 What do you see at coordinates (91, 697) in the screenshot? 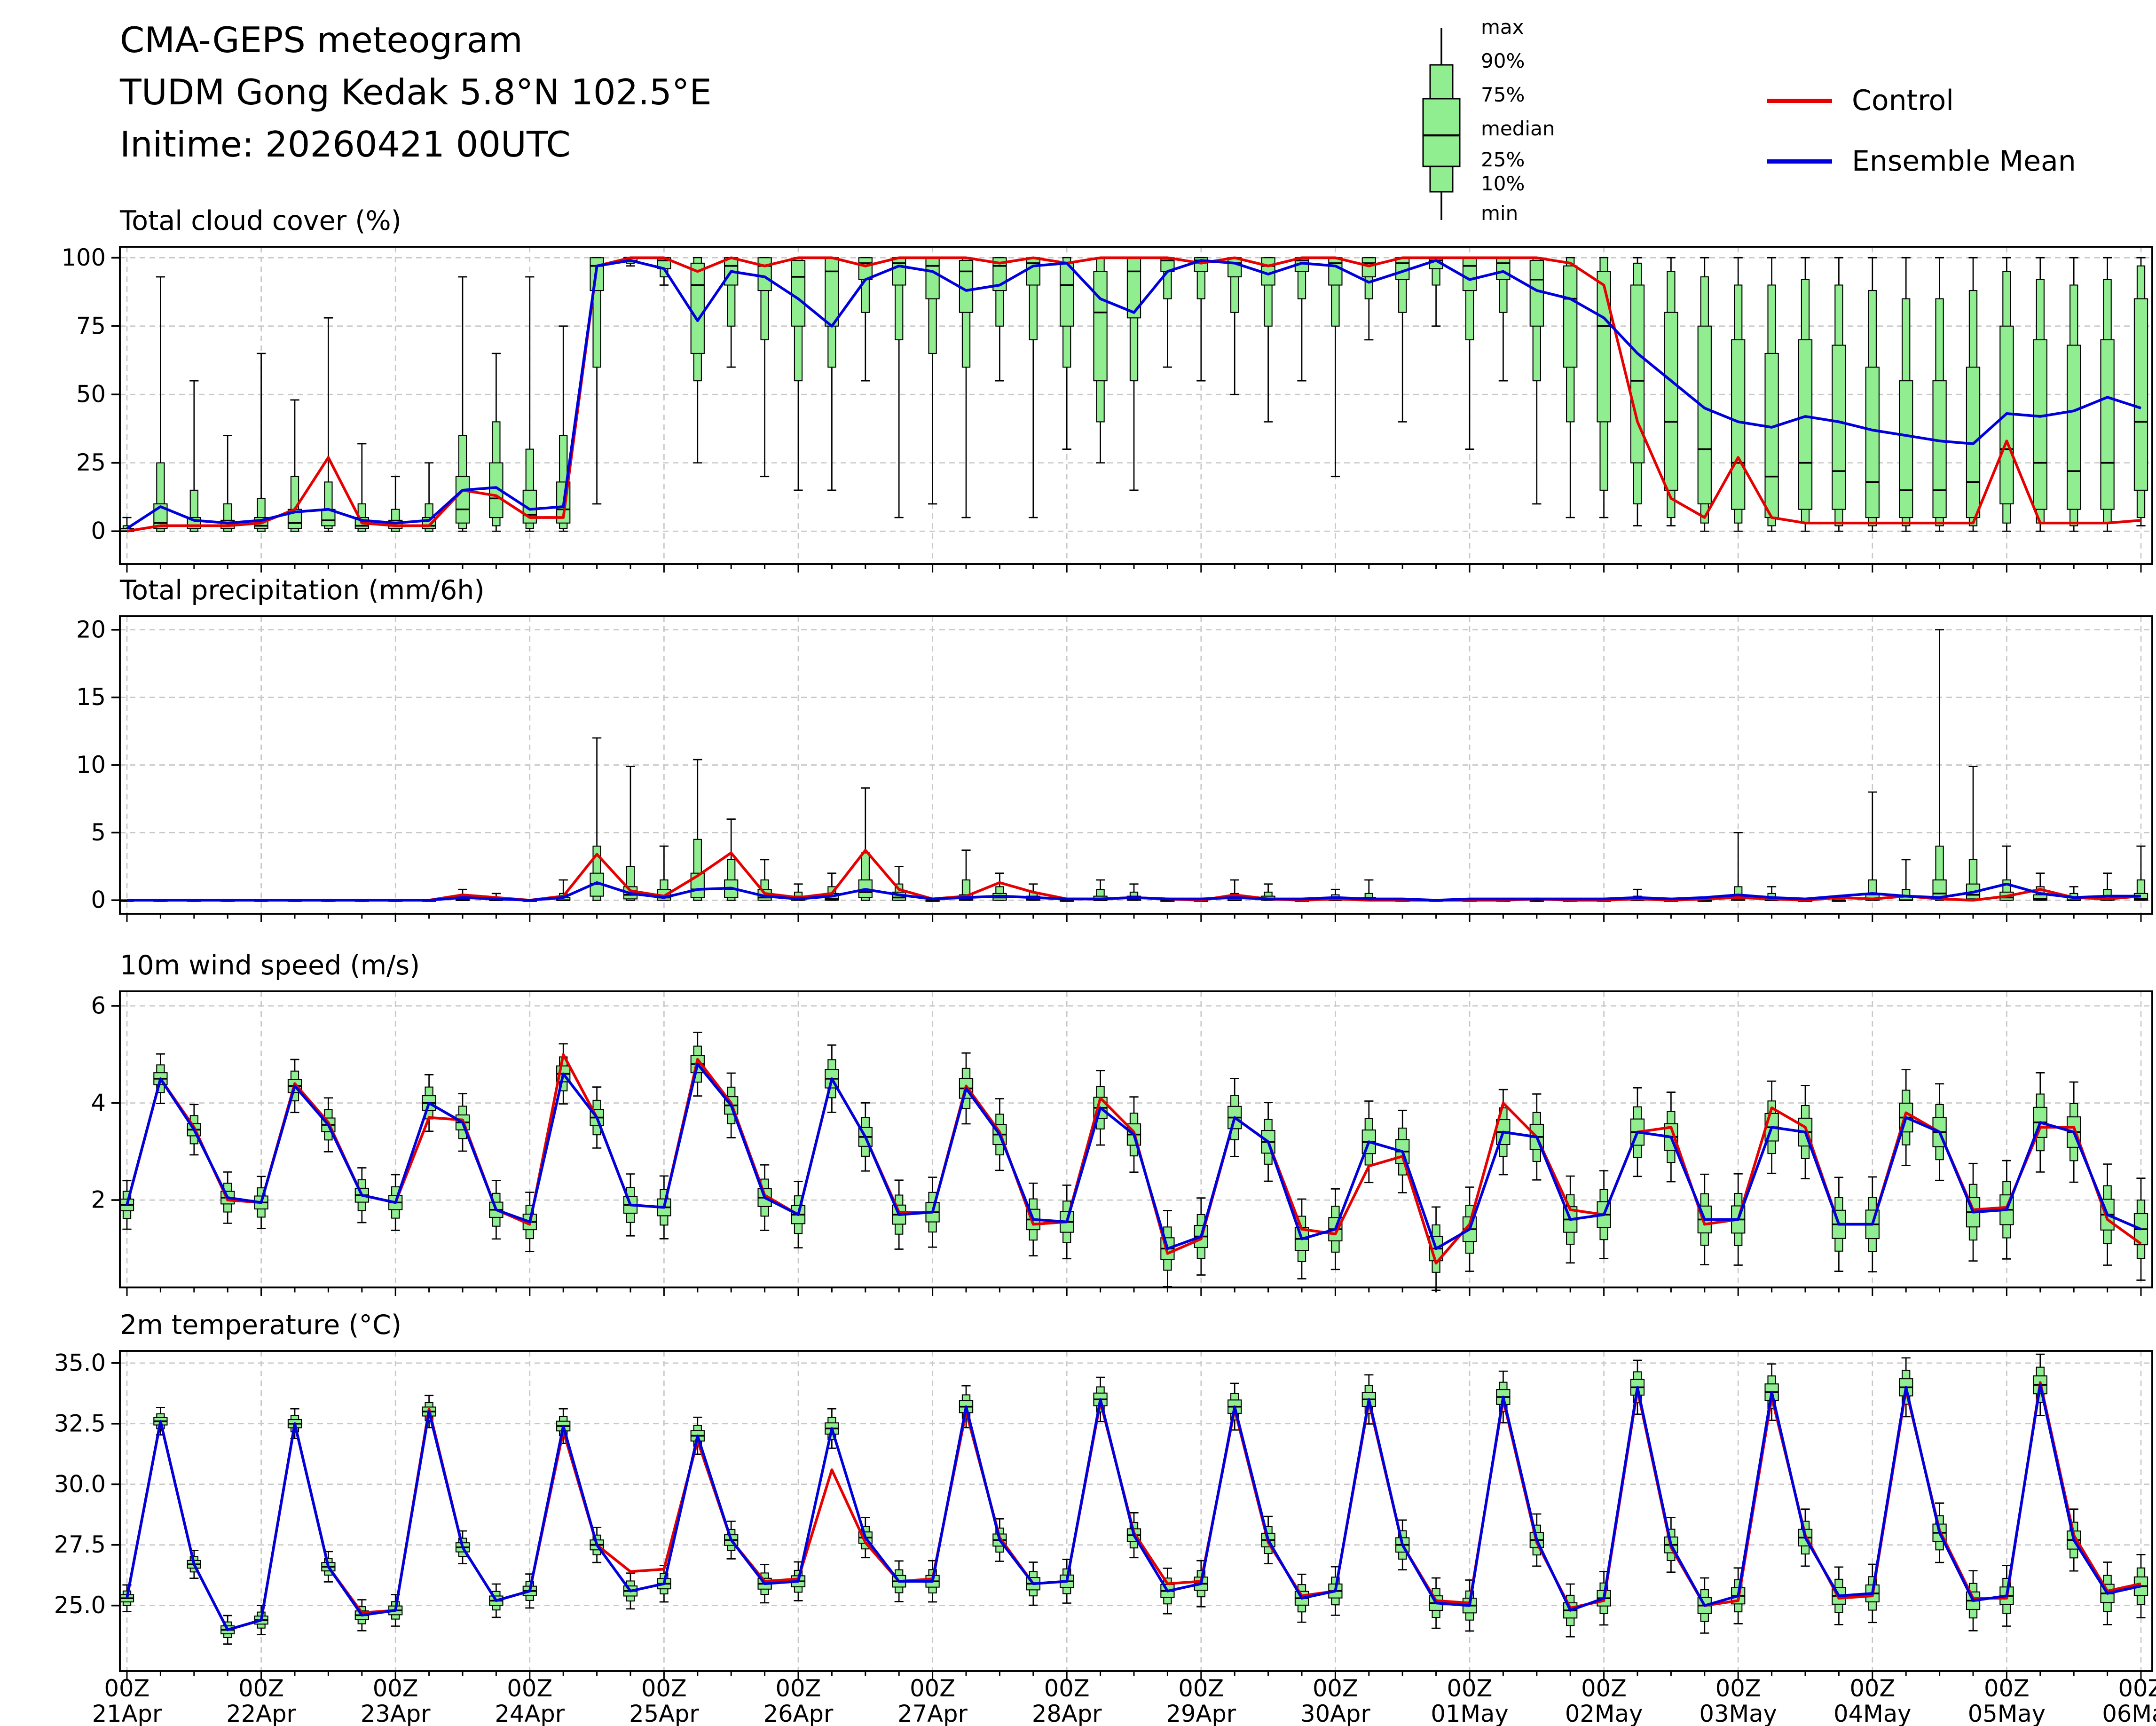
I see `svg-text: 15` at bounding box center [91, 697].